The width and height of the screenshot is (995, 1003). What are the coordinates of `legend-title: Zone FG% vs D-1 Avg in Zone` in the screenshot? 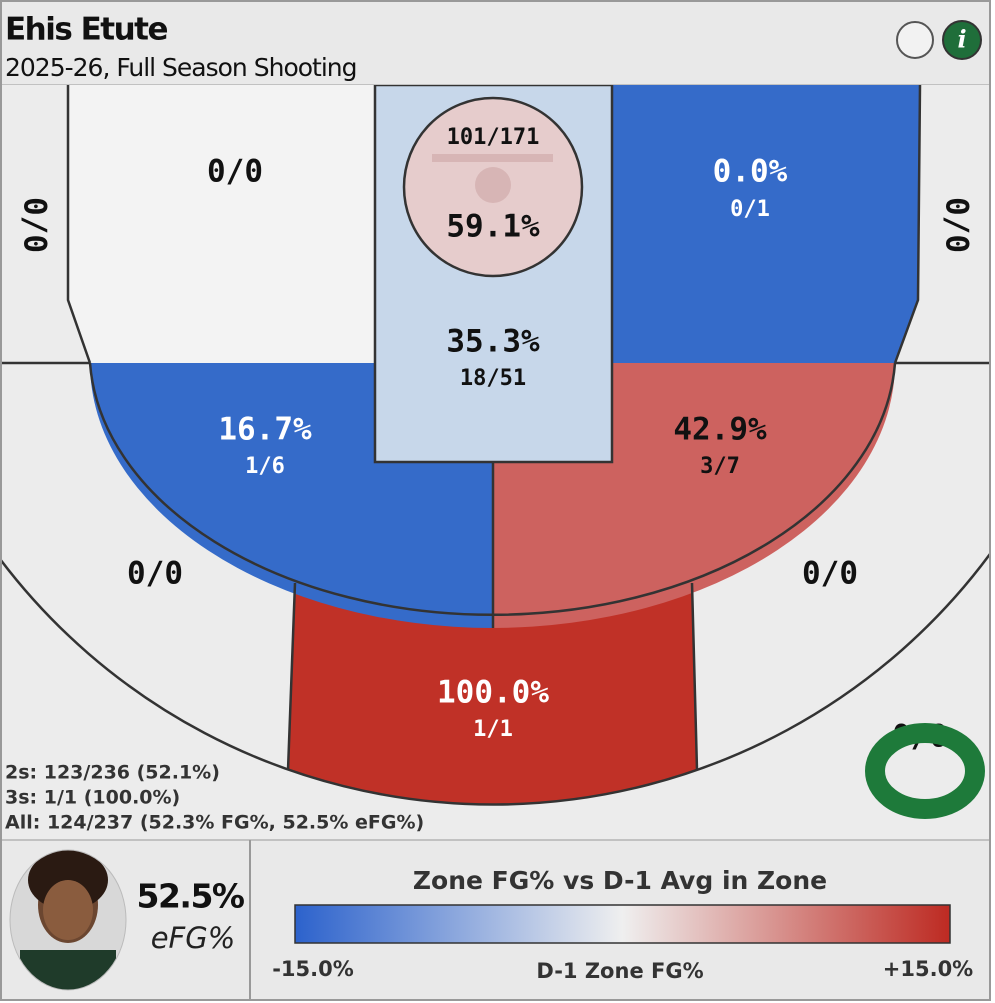 It's located at (620, 880).